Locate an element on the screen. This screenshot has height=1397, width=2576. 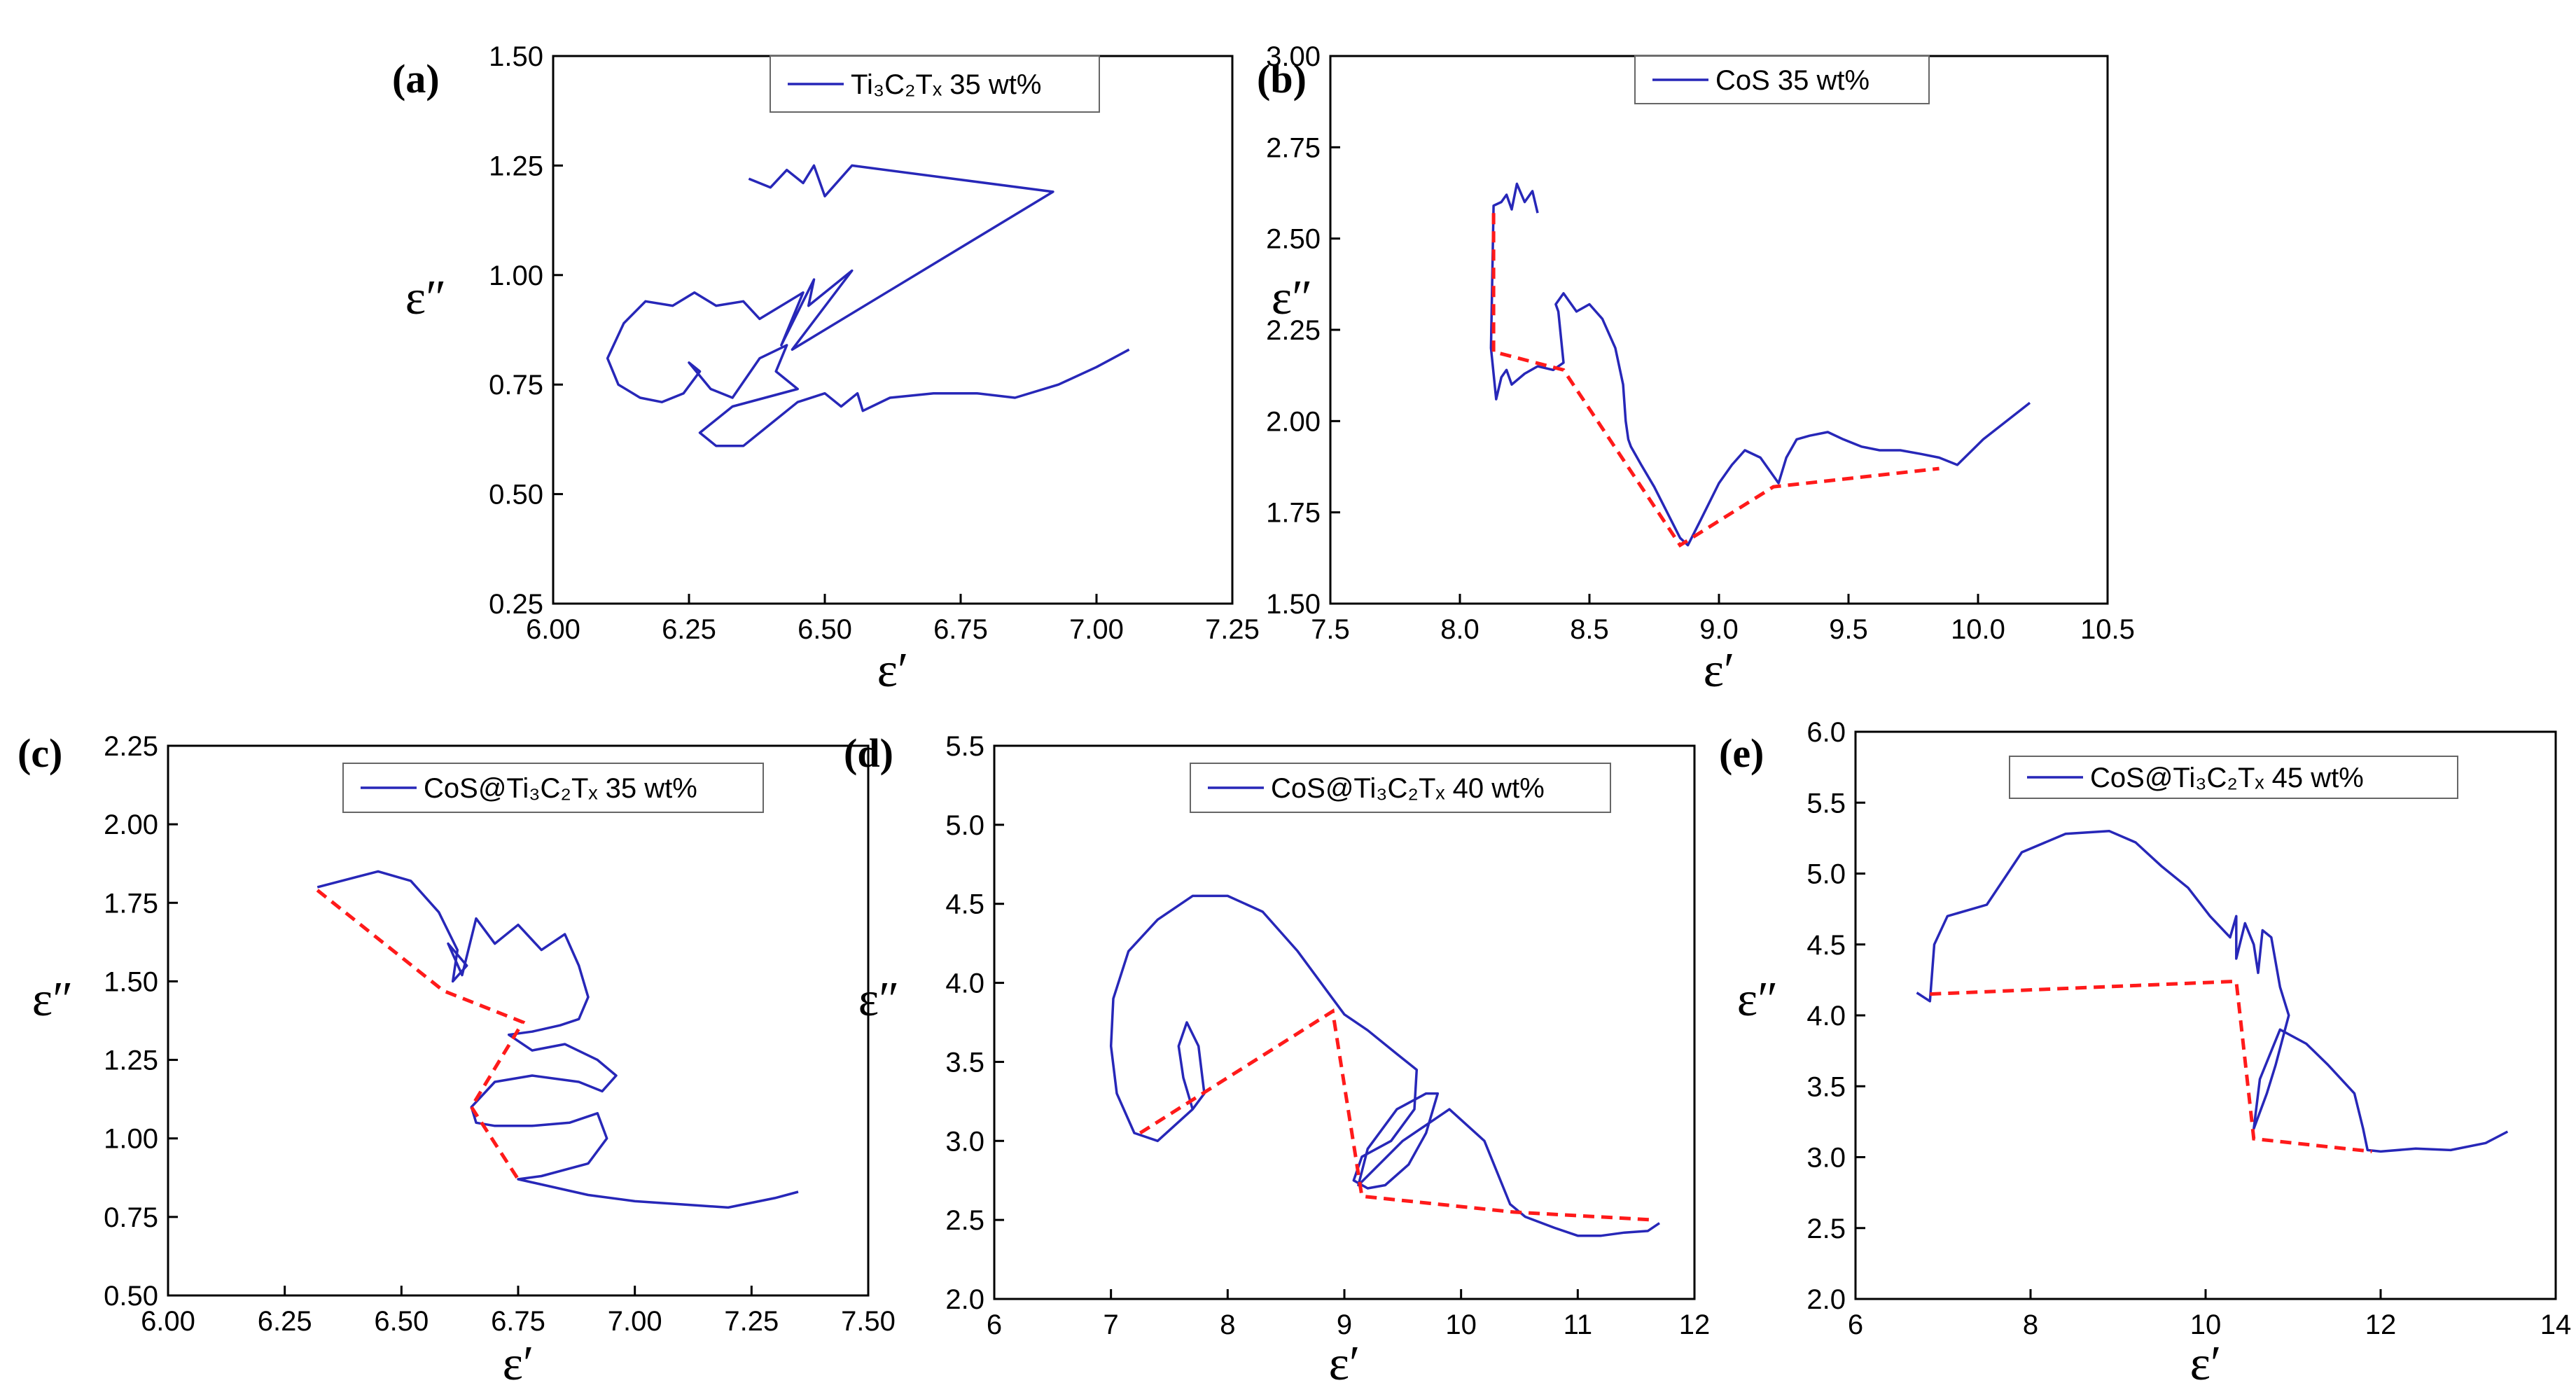
legend: Ti₃C₂Tₓ 35 wt% is located at coordinates (935, 84).